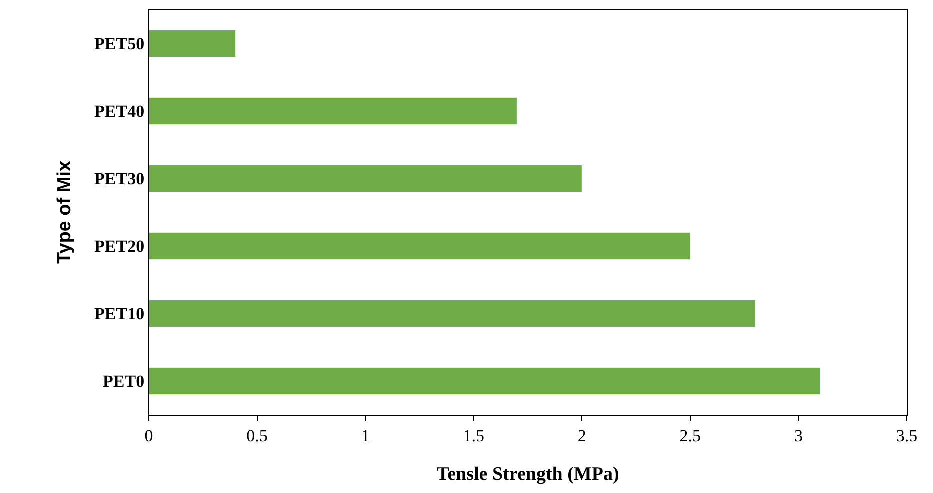 This screenshot has width=933, height=493. Describe the element at coordinates (149, 436) in the screenshot. I see `x-tick-label: 0` at that location.